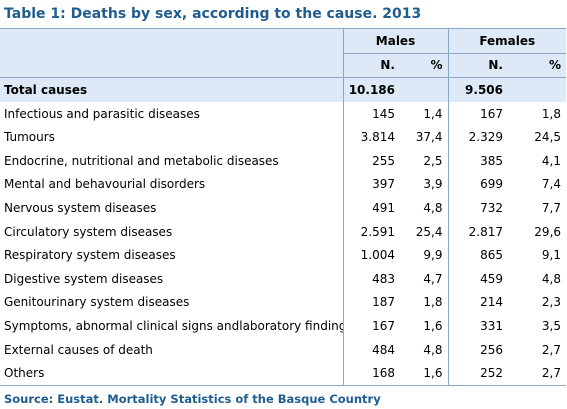  What do you see at coordinates (507, 41) in the screenshot?
I see `header-females: Females` at bounding box center [507, 41].